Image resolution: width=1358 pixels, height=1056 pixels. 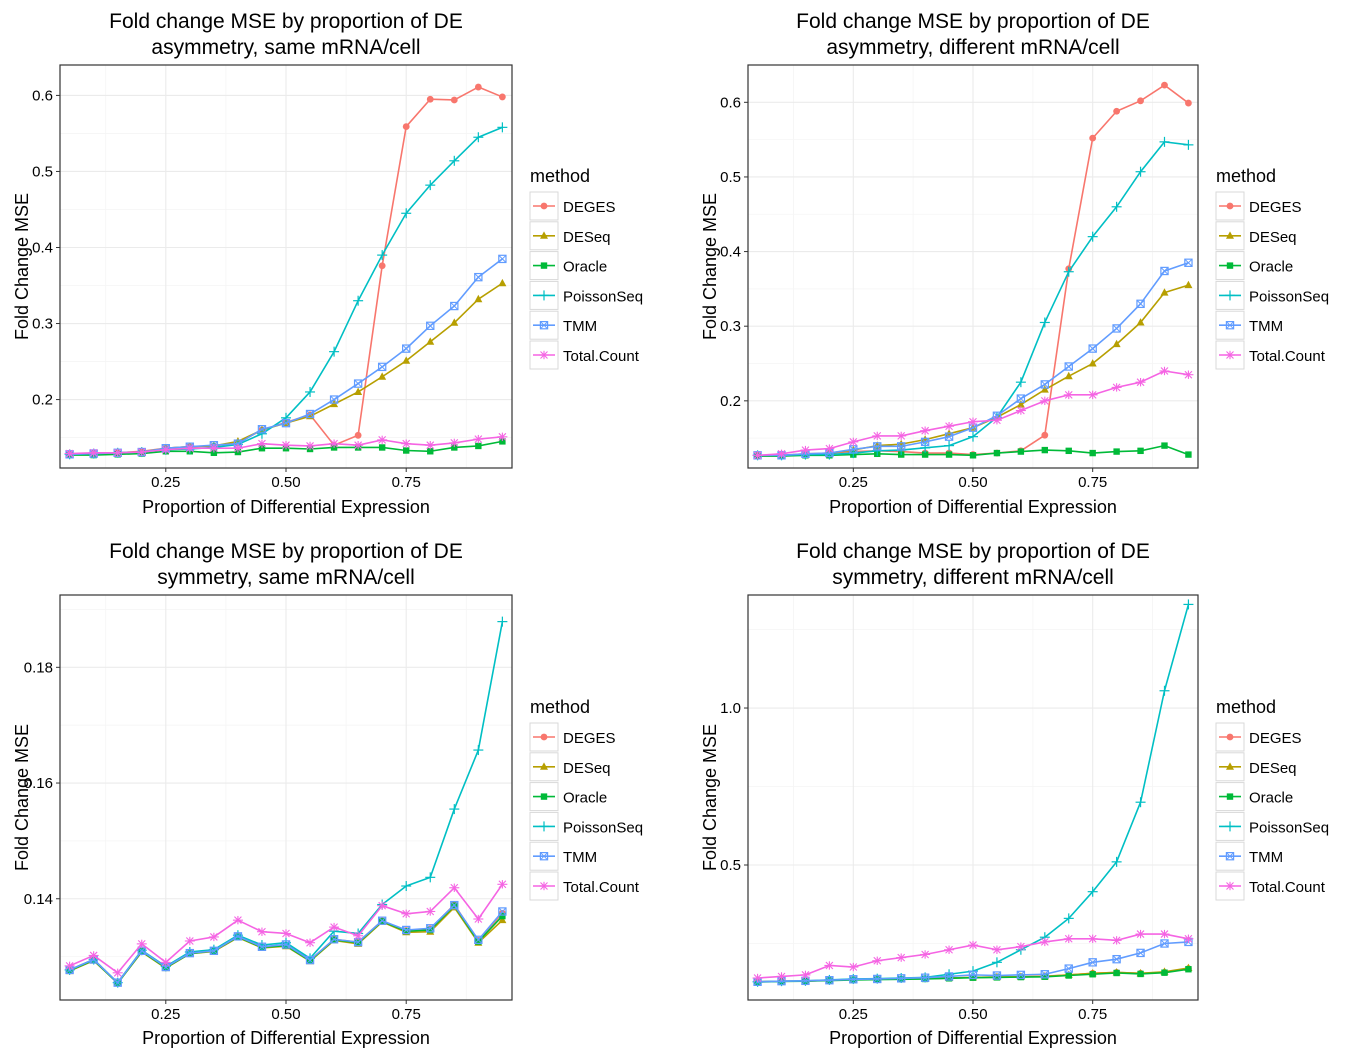 What do you see at coordinates (285, 577) in the screenshot?
I see `chart-subtitle: symmetry, same mRNA/cell` at bounding box center [285, 577].